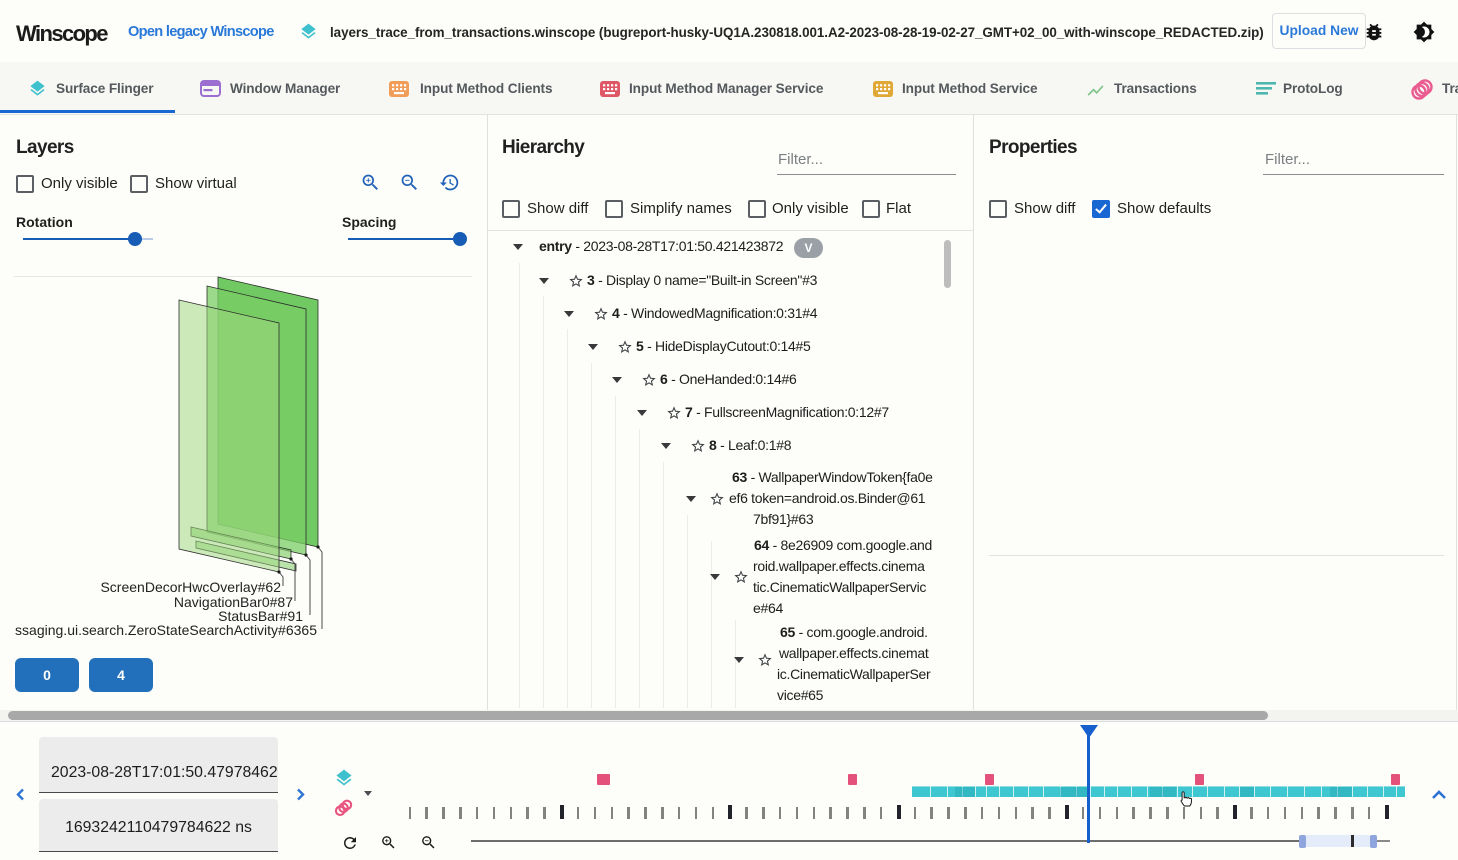 This screenshot has width=1458, height=860. What do you see at coordinates (233, 602) in the screenshot?
I see `svg-text: NavigationBar0#87` at bounding box center [233, 602].